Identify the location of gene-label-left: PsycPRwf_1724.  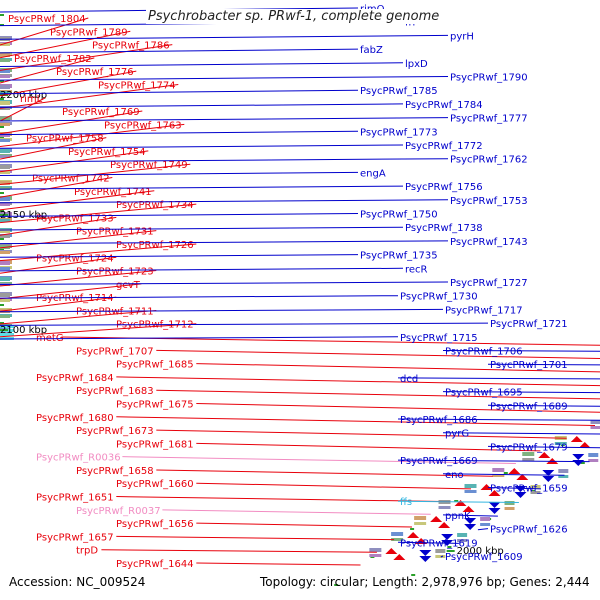
(75, 258).